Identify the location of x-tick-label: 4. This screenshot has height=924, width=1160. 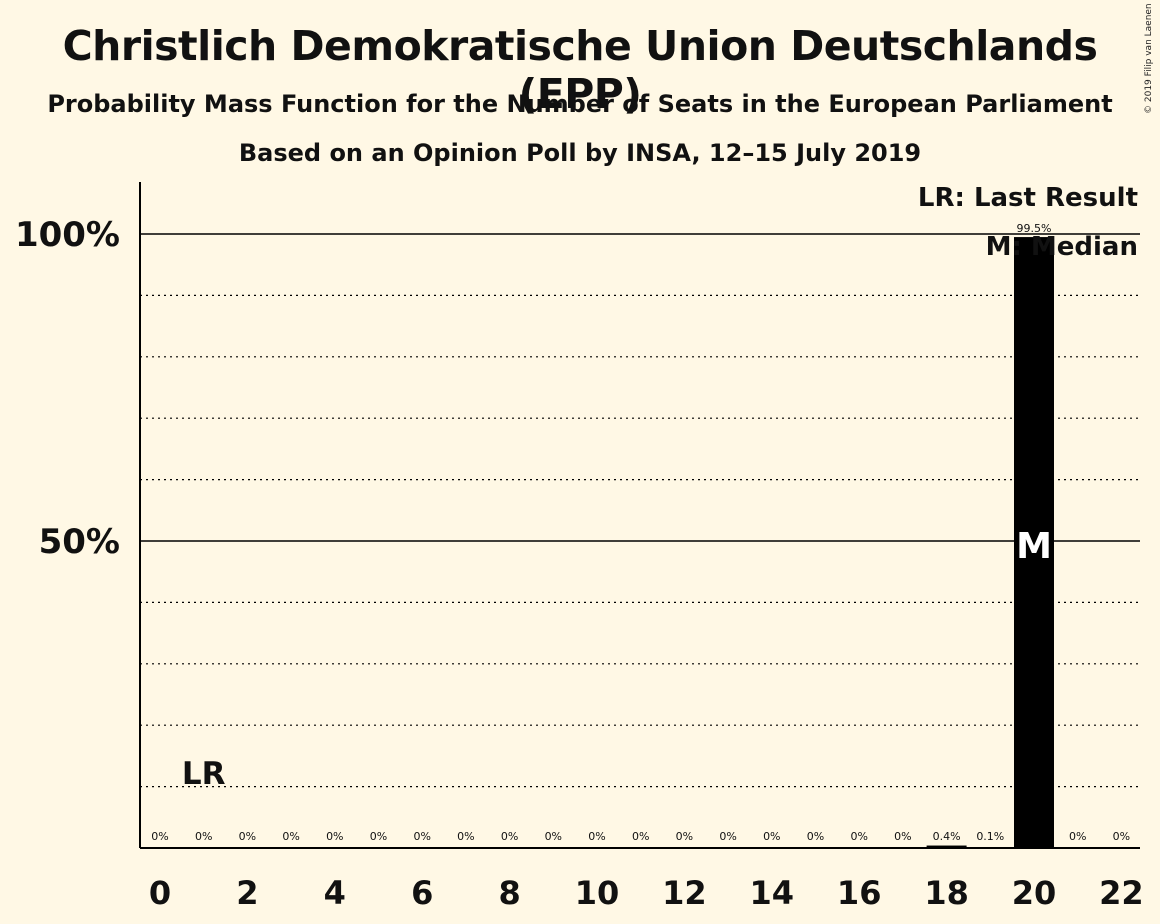
(335, 893).